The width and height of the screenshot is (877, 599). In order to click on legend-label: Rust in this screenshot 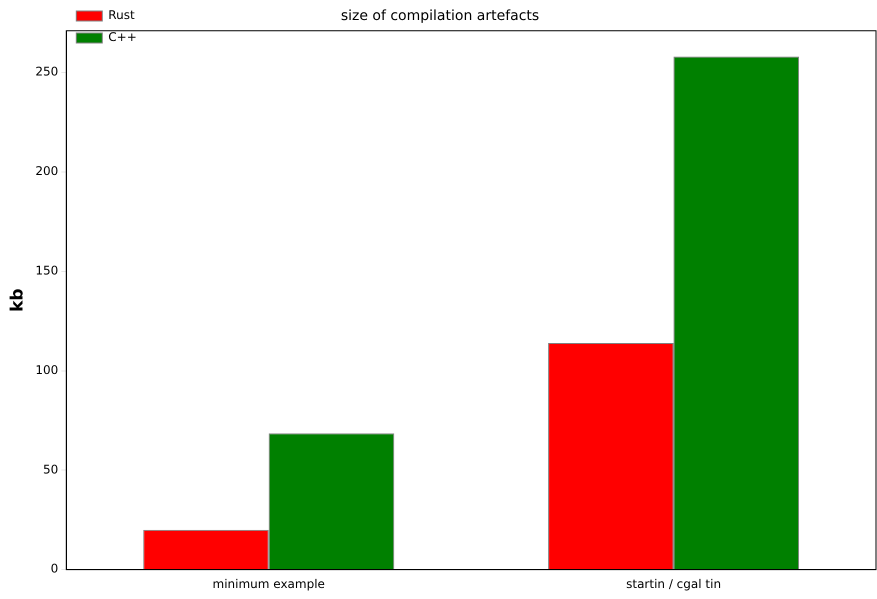, I will do `click(121, 15)`.